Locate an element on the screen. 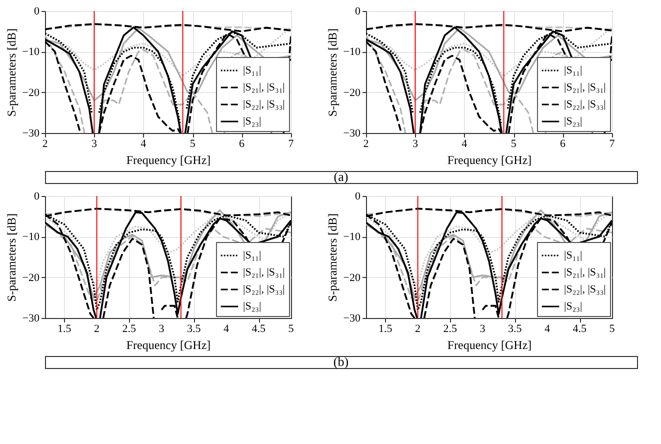  text: (a) is located at coordinates (341, 176).